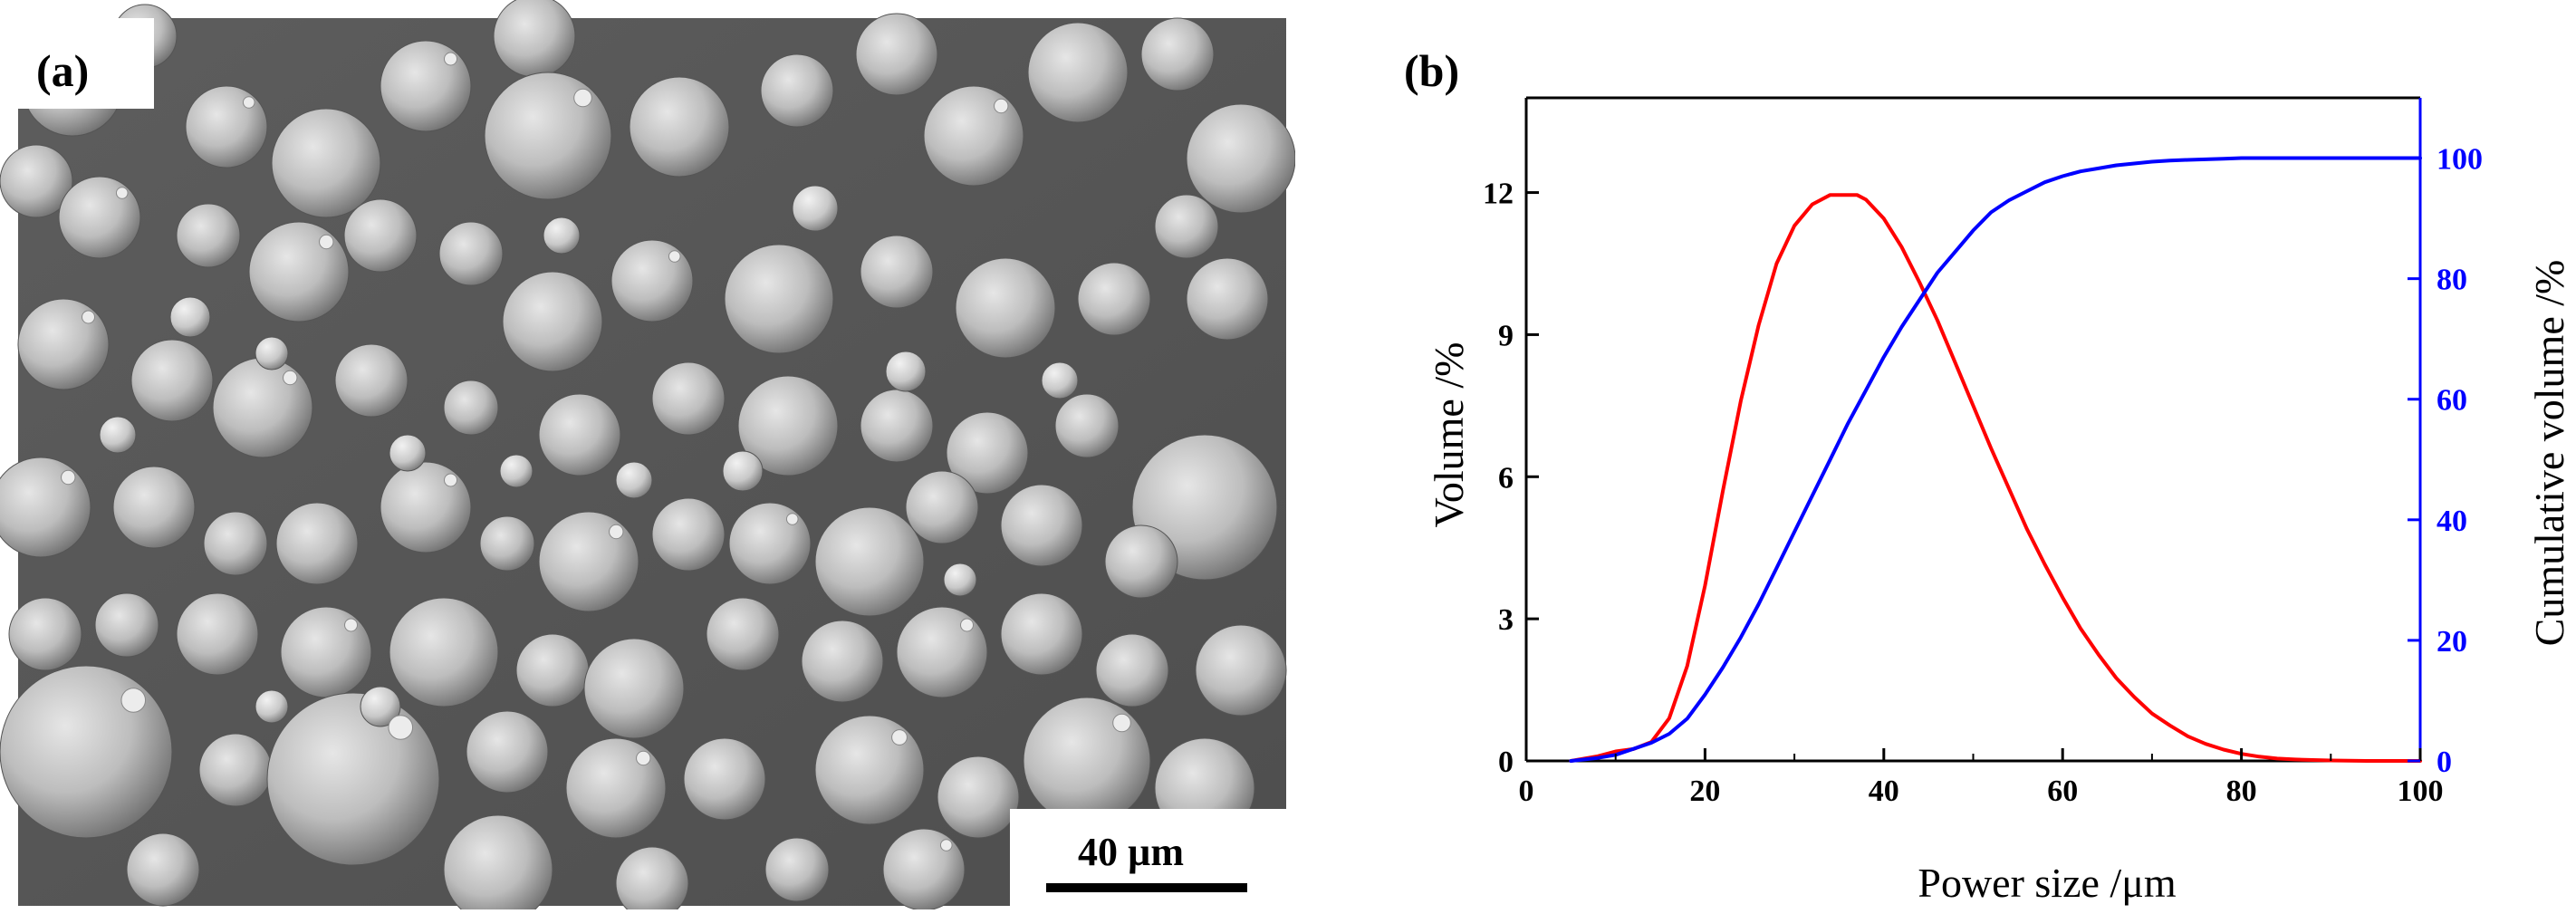  What do you see at coordinates (2421, 791) in the screenshot?
I see `x-tick-label: 100` at bounding box center [2421, 791].